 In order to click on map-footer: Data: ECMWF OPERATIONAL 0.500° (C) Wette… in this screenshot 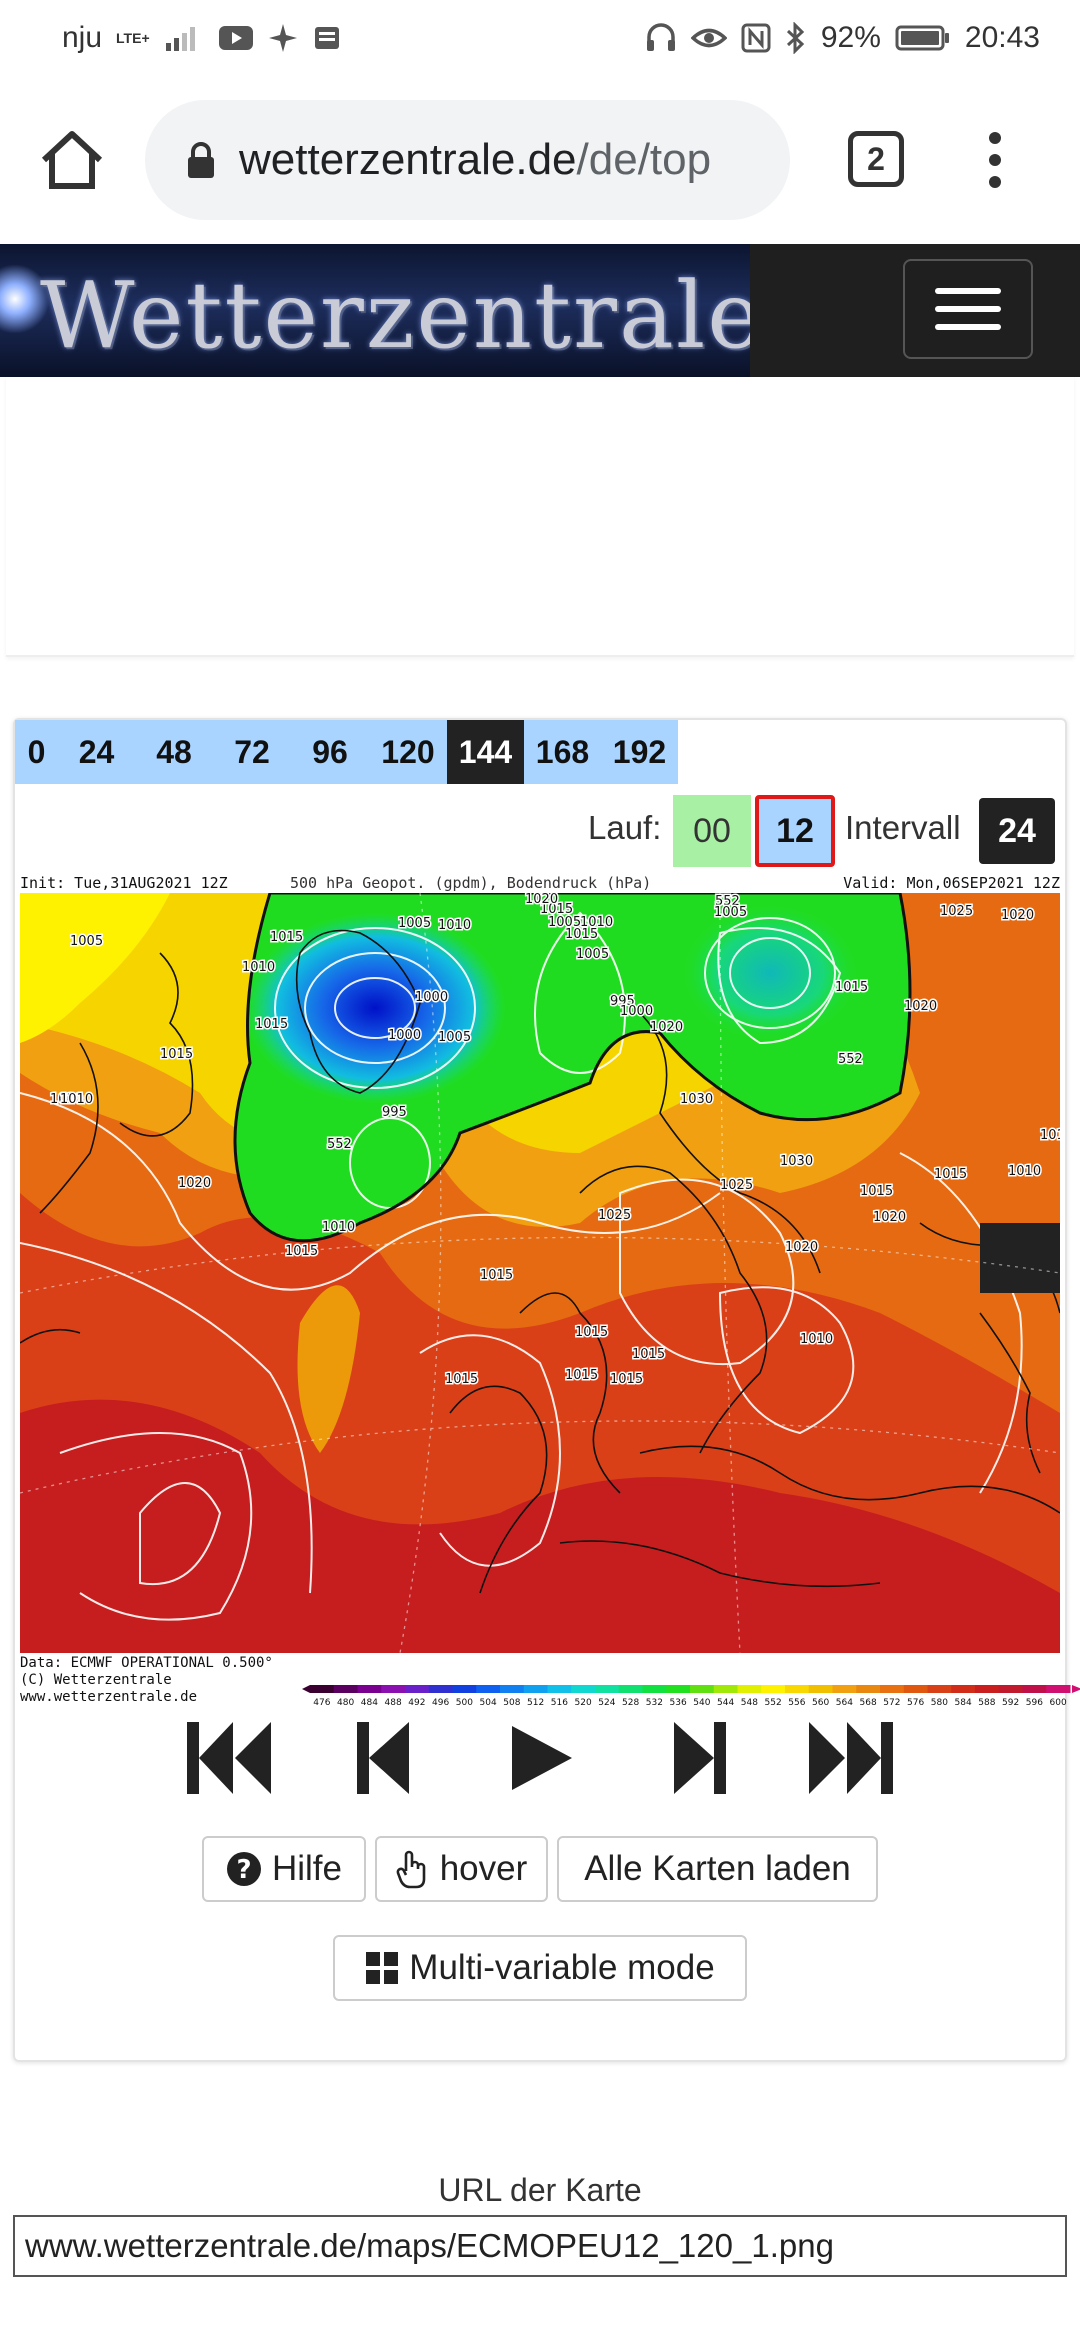, I will do `click(550, 1685)`.